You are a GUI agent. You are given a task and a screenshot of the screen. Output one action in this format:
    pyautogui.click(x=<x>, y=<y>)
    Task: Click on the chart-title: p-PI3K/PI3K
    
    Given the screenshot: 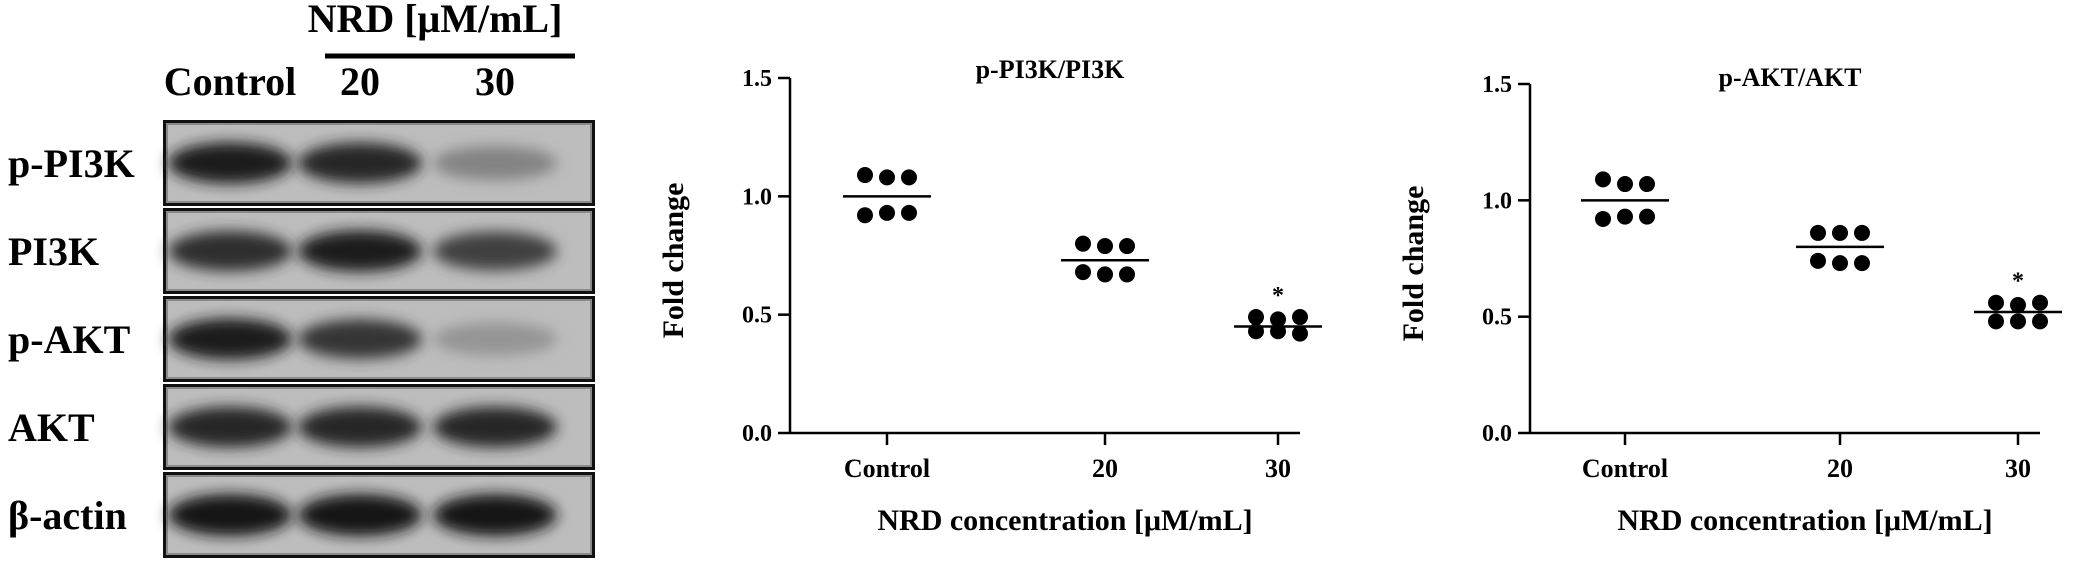 What is the action you would take?
    pyautogui.click(x=1051, y=69)
    